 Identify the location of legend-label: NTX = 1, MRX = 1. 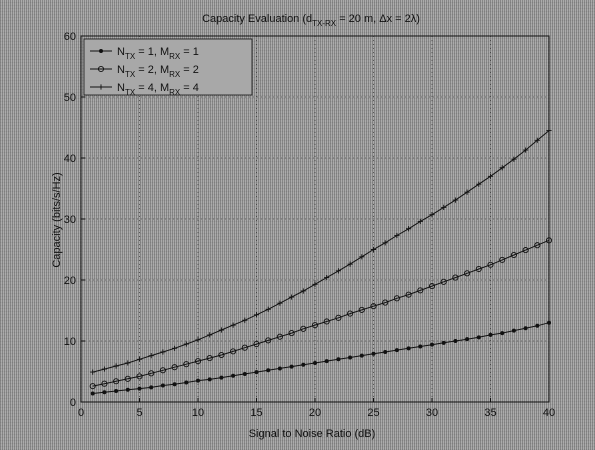
(158, 53).